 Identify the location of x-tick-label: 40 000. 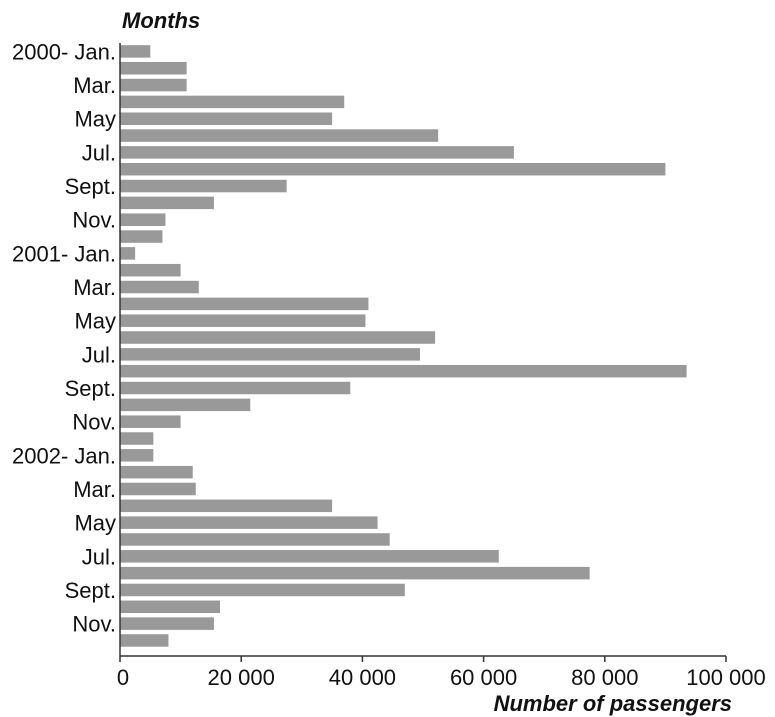
(362, 677).